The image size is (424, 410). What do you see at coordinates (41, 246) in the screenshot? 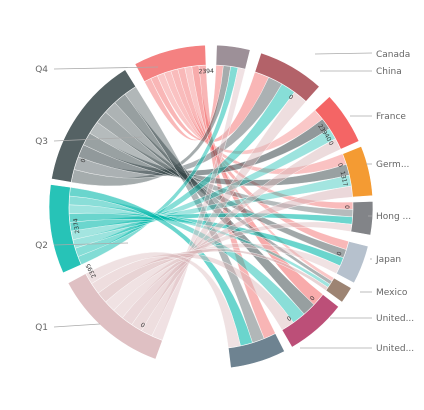
I see `group-label: Q2` at bounding box center [41, 246].